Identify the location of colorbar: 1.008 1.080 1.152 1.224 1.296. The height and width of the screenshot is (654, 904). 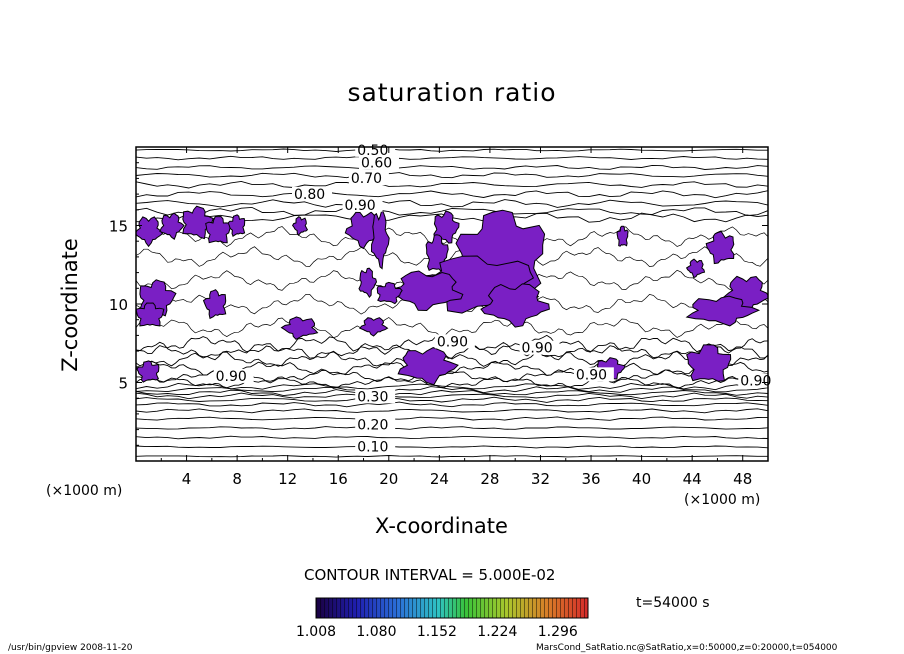
(442, 618).